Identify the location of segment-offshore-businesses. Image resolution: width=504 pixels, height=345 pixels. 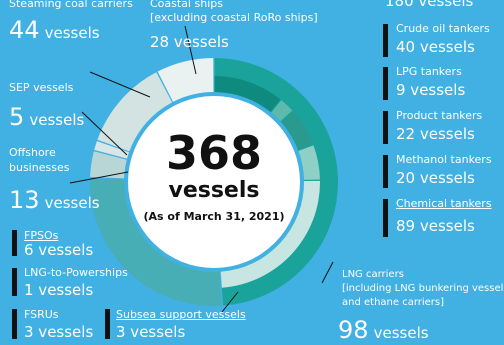
(108, 165).